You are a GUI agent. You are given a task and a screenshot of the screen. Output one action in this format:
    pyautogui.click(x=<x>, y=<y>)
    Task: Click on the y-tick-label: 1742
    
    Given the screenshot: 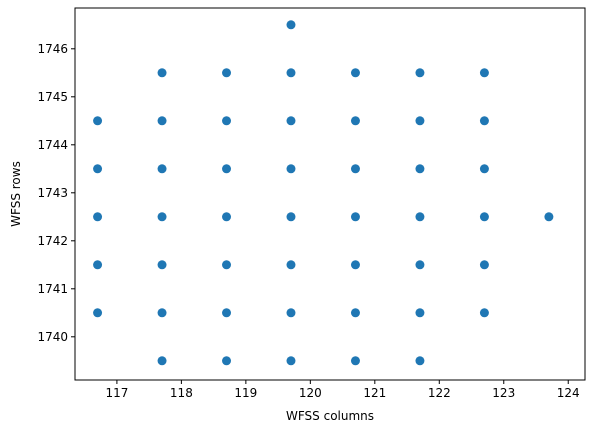 What is the action you would take?
    pyautogui.click(x=52, y=241)
    